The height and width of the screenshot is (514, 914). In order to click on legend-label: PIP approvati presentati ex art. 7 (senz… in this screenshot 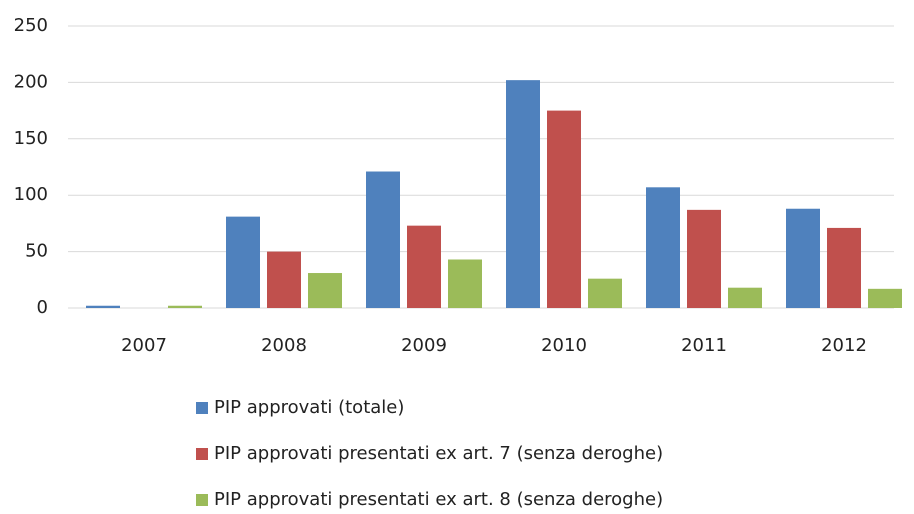, I will do `click(438, 453)`.